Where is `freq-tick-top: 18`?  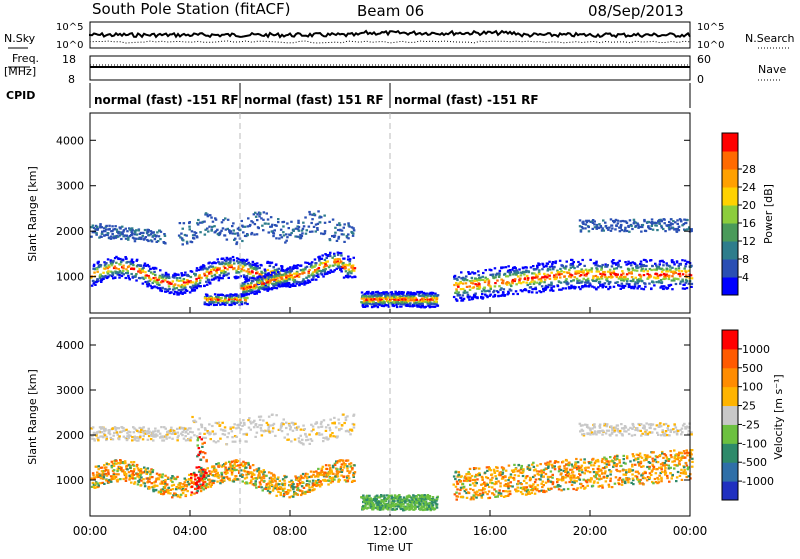 freq-tick-top: 18 is located at coordinates (69, 59).